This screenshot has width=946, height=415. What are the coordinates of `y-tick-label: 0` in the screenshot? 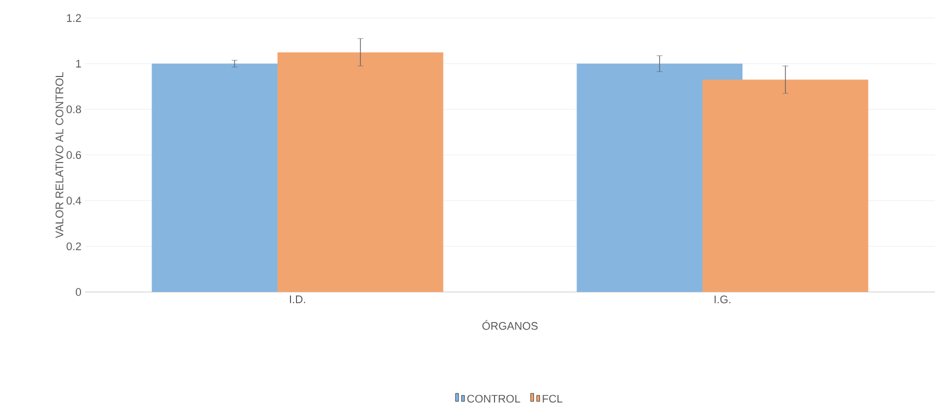 It's located at (79, 292).